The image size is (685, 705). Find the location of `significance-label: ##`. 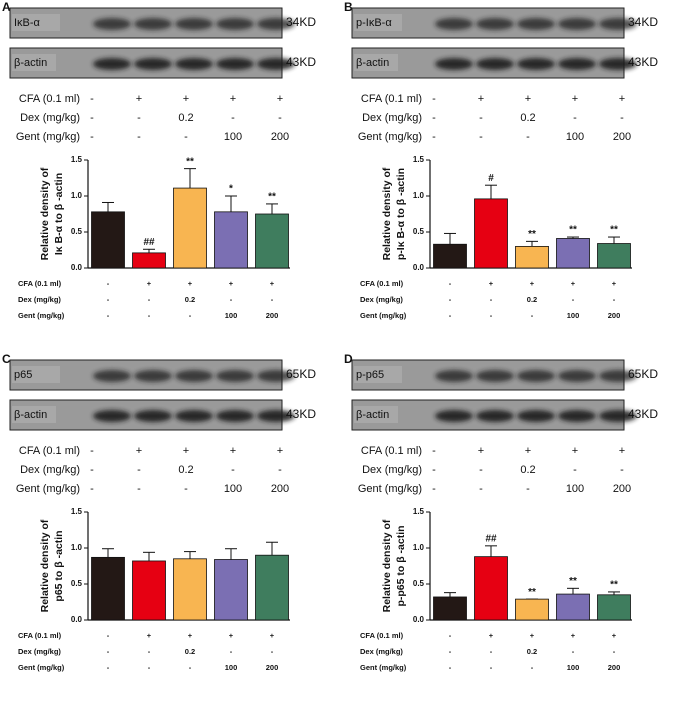

significance-label: ## is located at coordinates (149, 242).